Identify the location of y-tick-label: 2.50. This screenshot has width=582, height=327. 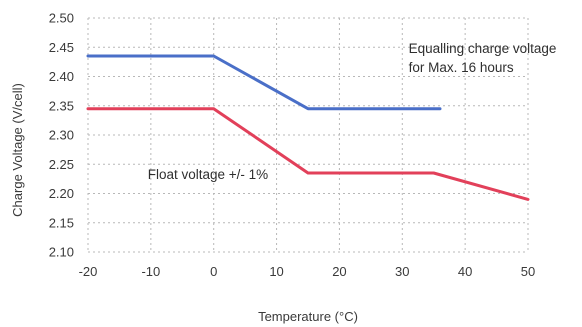
(61, 18).